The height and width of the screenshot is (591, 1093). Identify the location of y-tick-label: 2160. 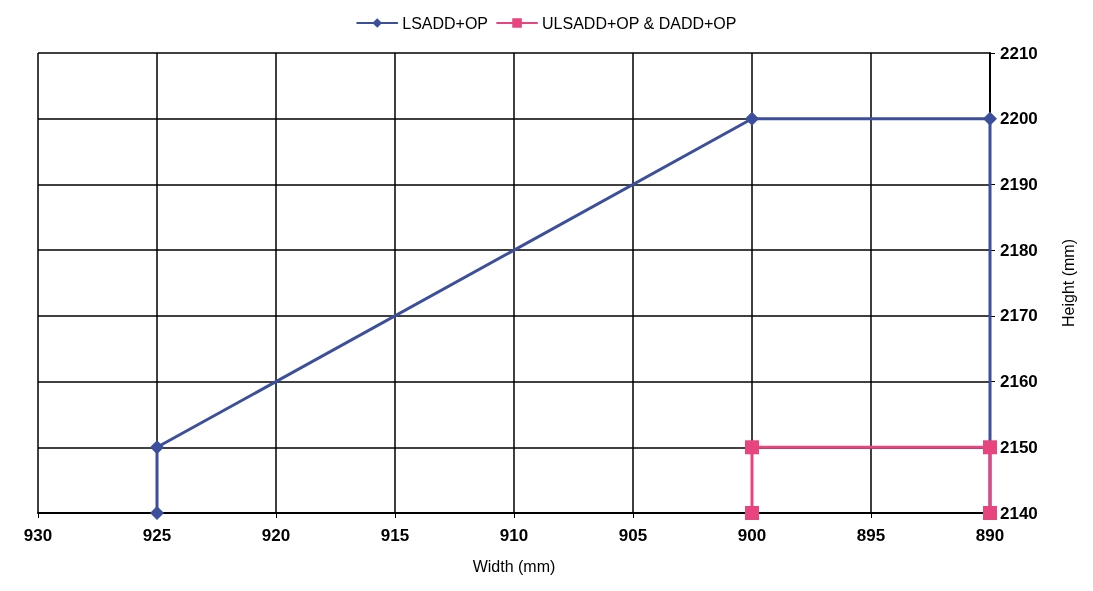
(1019, 382).